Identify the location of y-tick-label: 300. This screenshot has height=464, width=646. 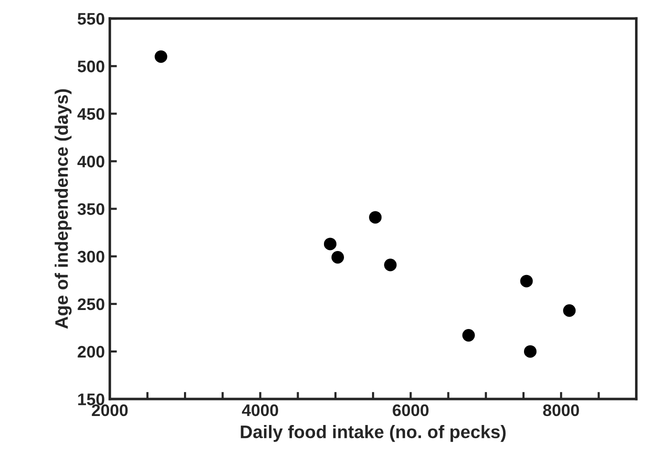
(91, 256).